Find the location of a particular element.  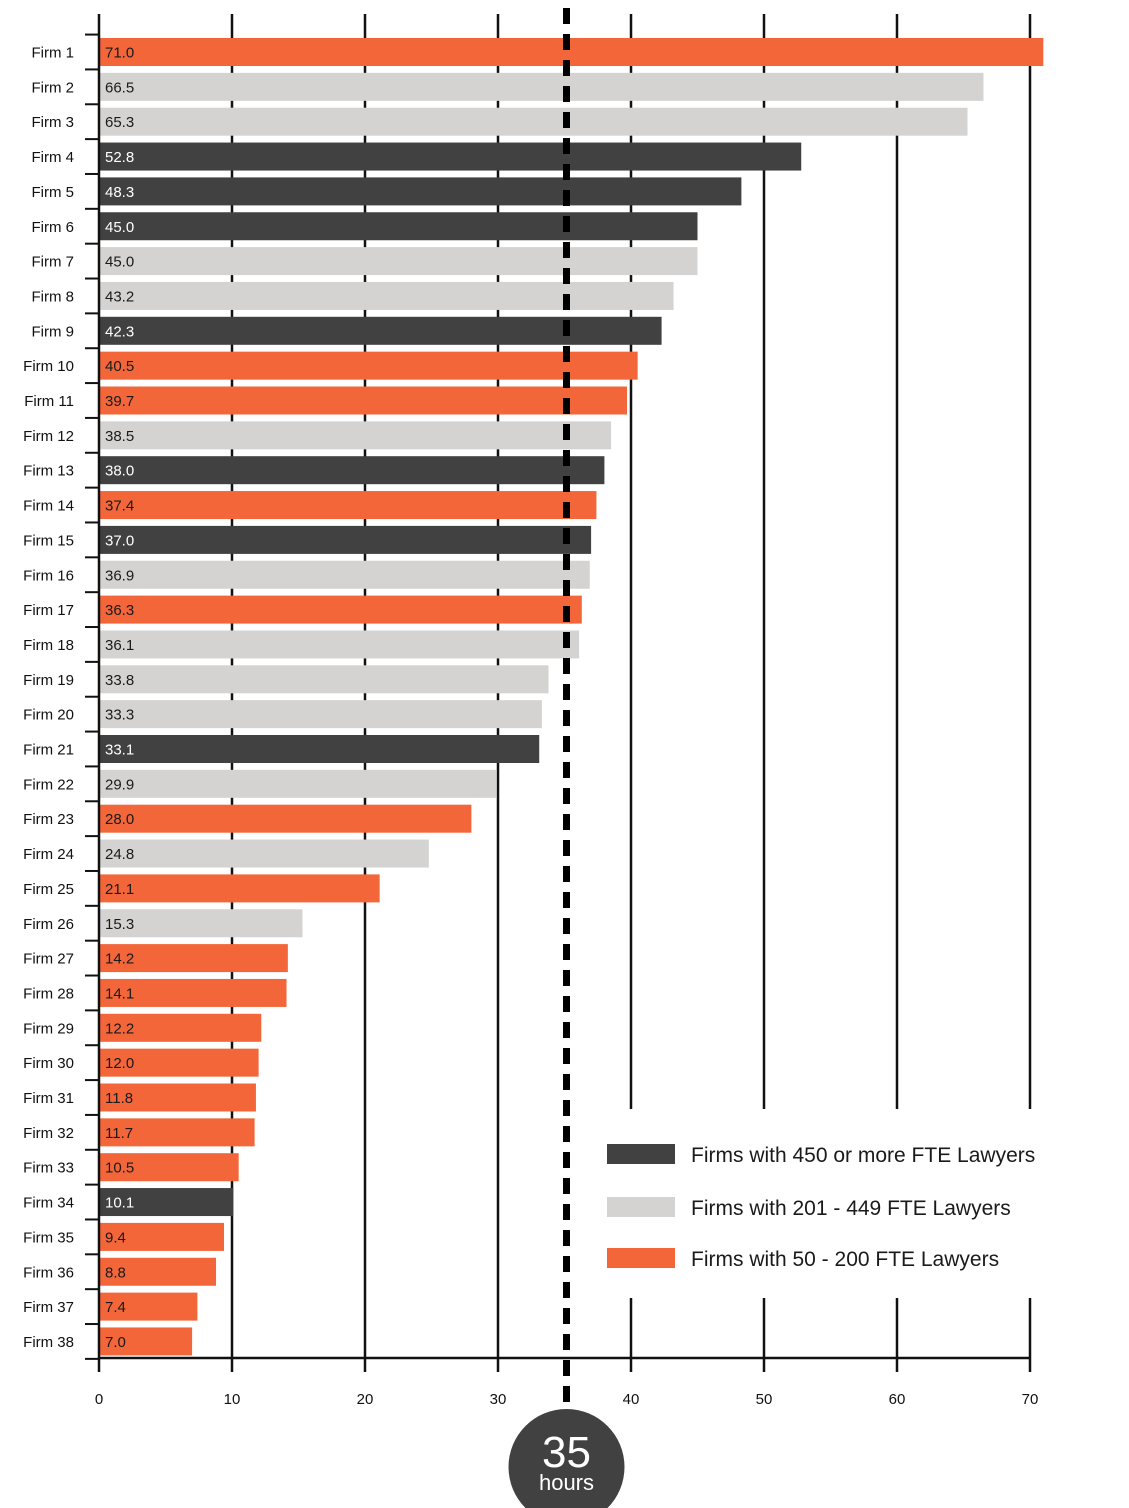

category-label-3: Firm 3 is located at coordinates (53, 122).